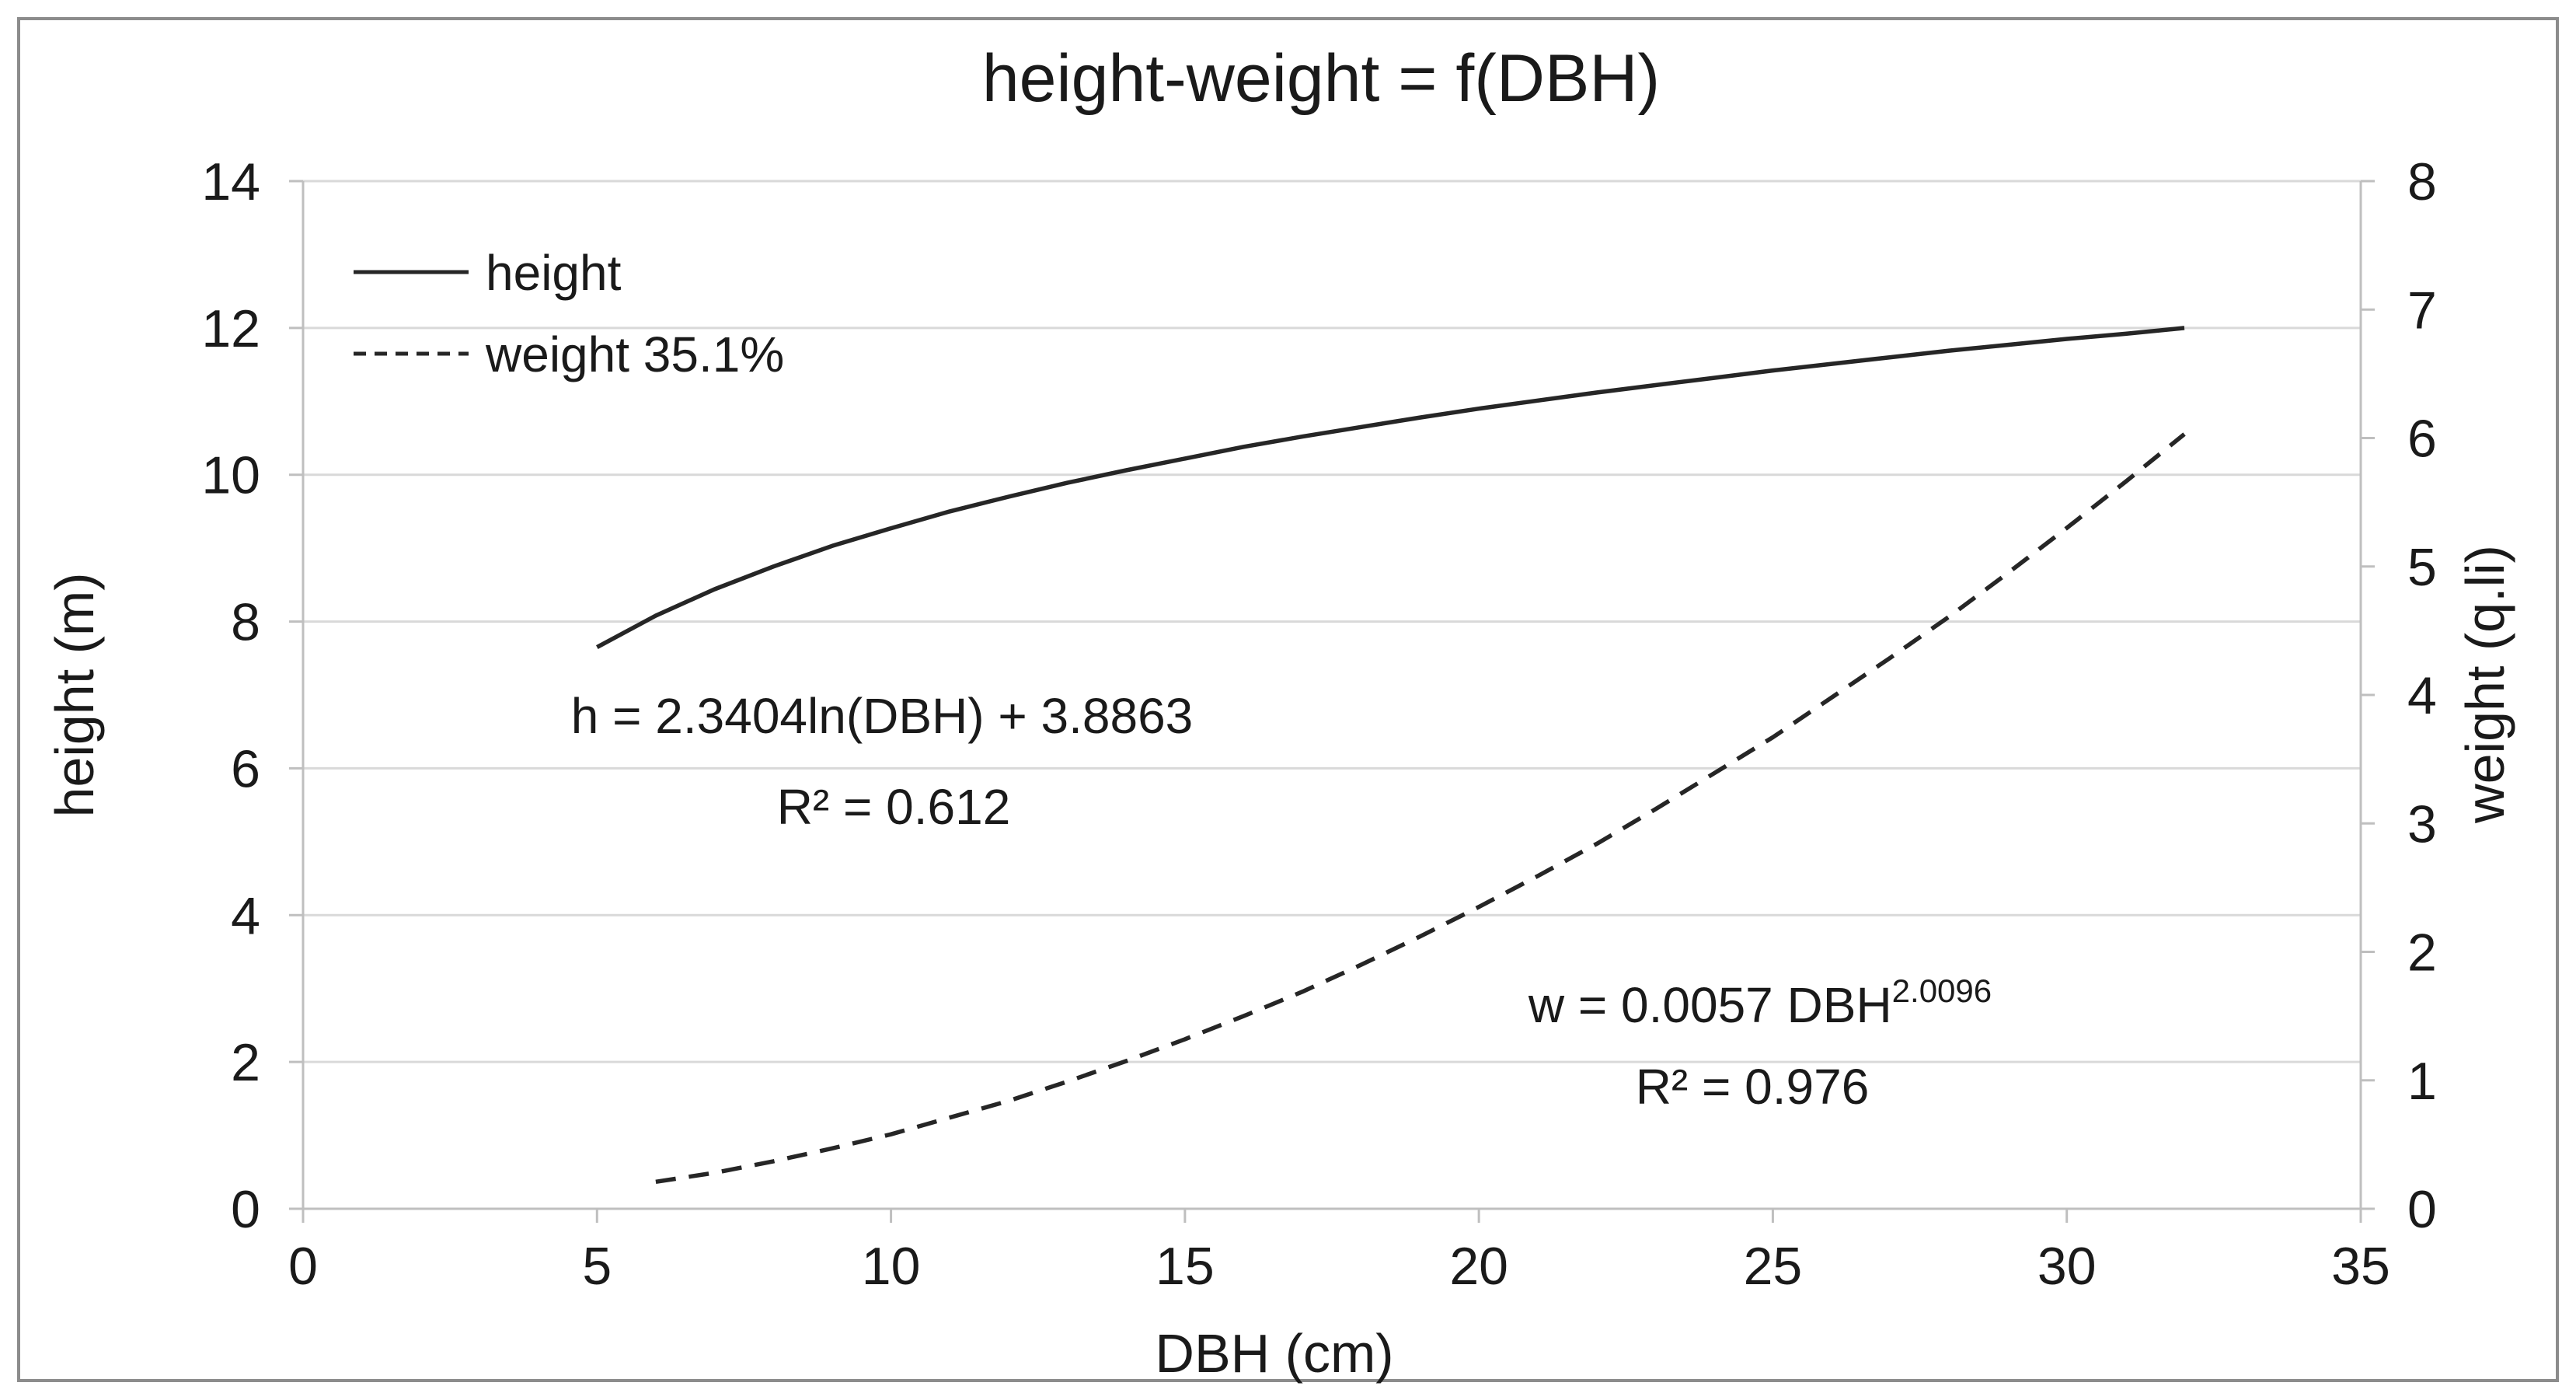  Describe the element at coordinates (230, 328) in the screenshot. I see `y-left-tick-label-12: 12` at that location.